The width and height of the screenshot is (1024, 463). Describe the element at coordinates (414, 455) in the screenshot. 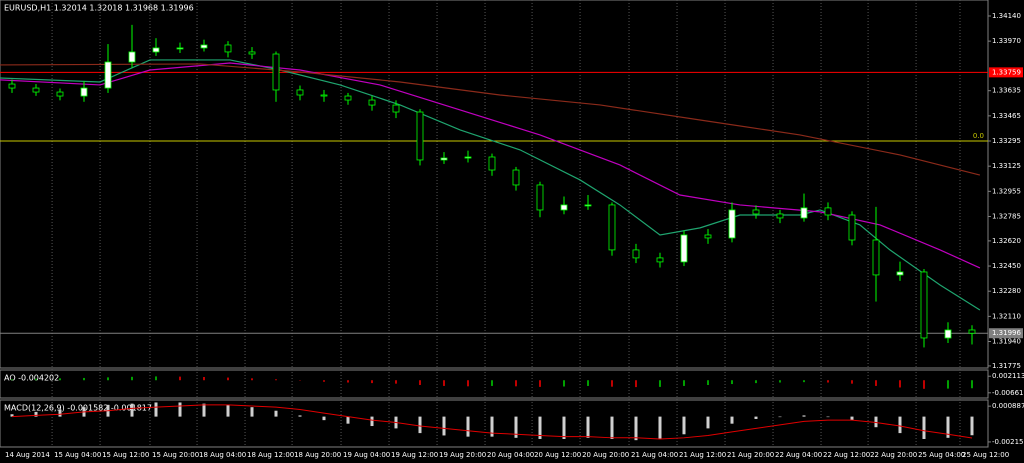

I see `x-tick-label: 19 Aug 12:00` at that location.